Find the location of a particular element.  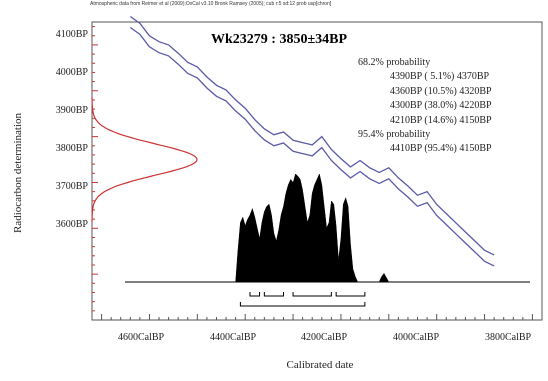

range-heading-95: 95.4% probability is located at coordinates (394, 135).